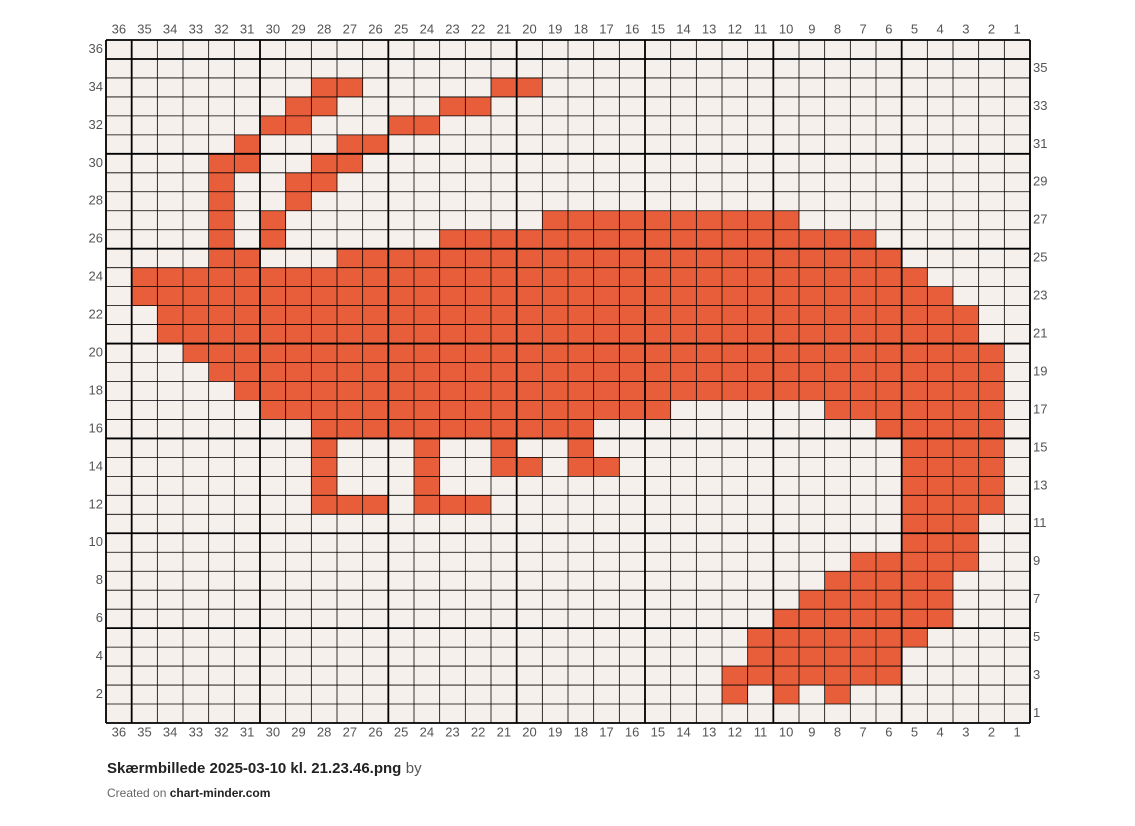  Describe the element at coordinates (375, 28) in the screenshot. I see `column-label: 26` at that location.